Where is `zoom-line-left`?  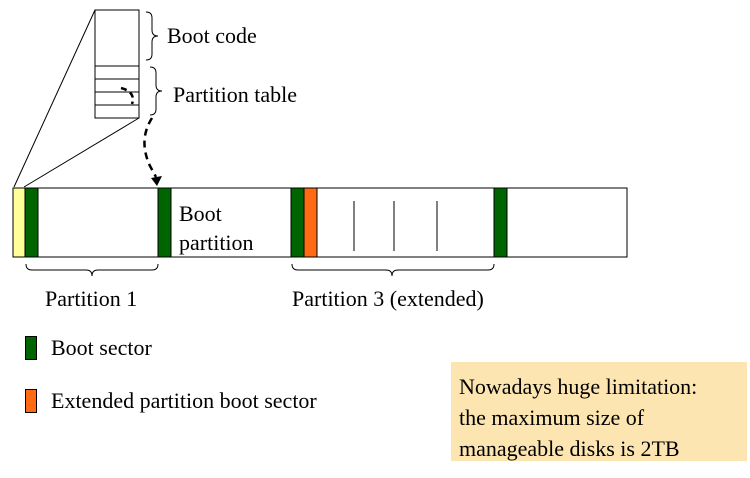 zoom-line-left is located at coordinates (54, 98).